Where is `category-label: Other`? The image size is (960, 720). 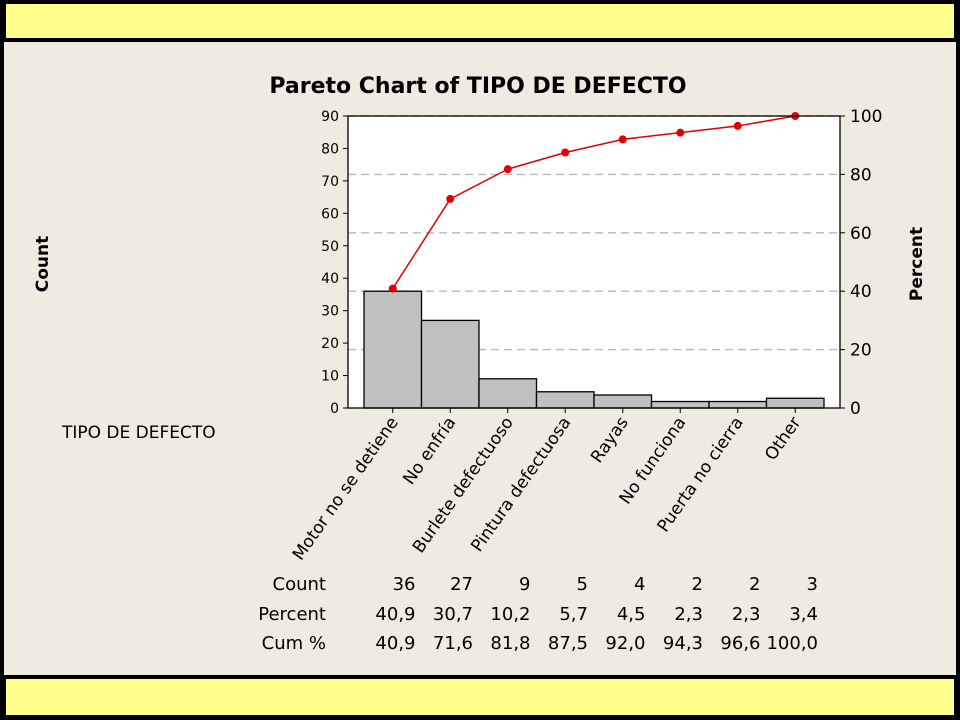 category-label: Other is located at coordinates (783, 438).